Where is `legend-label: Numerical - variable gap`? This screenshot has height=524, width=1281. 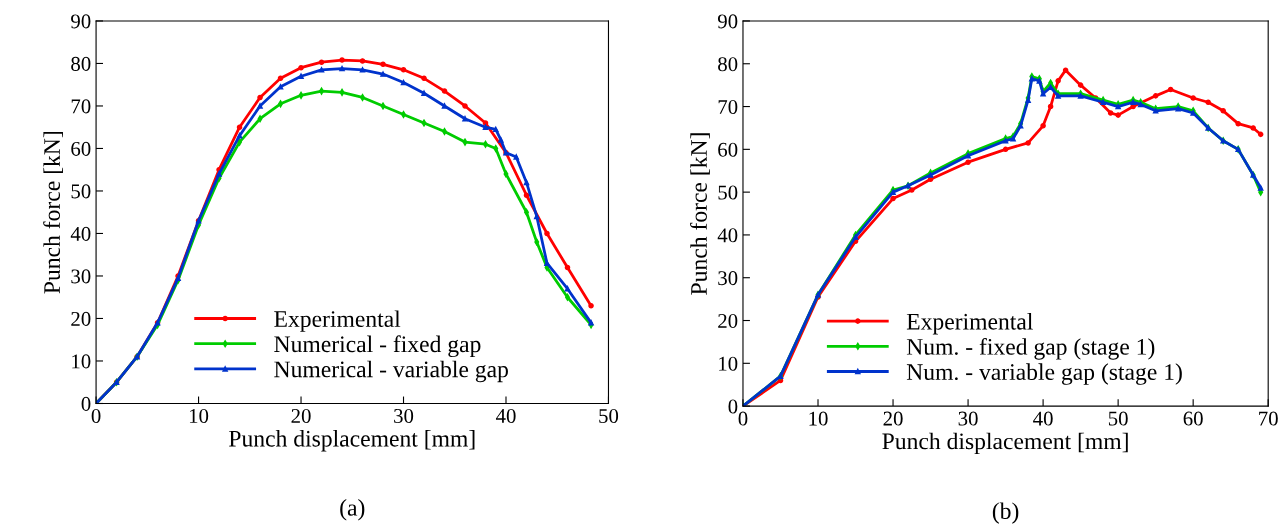 legend-label: Numerical - variable gap is located at coordinates (391, 371).